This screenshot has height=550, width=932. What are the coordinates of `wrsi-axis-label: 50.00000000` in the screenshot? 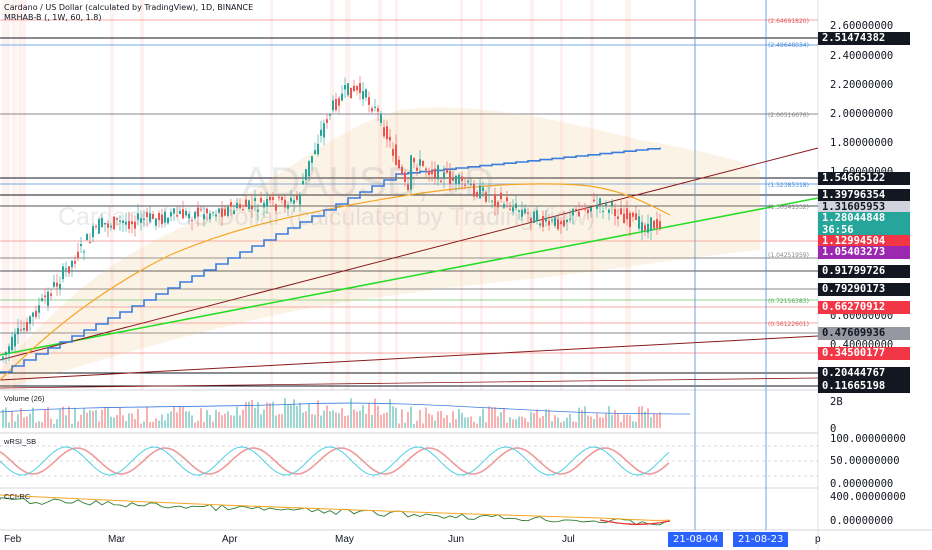 It's located at (865, 461).